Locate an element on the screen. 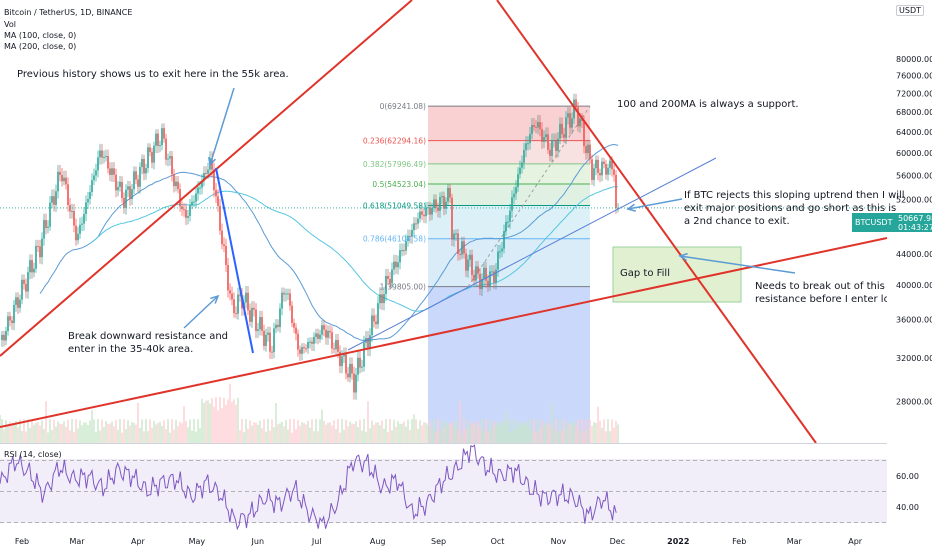 This screenshot has height=550, width=932. price-tick-label: 44000.00 is located at coordinates (914, 254).